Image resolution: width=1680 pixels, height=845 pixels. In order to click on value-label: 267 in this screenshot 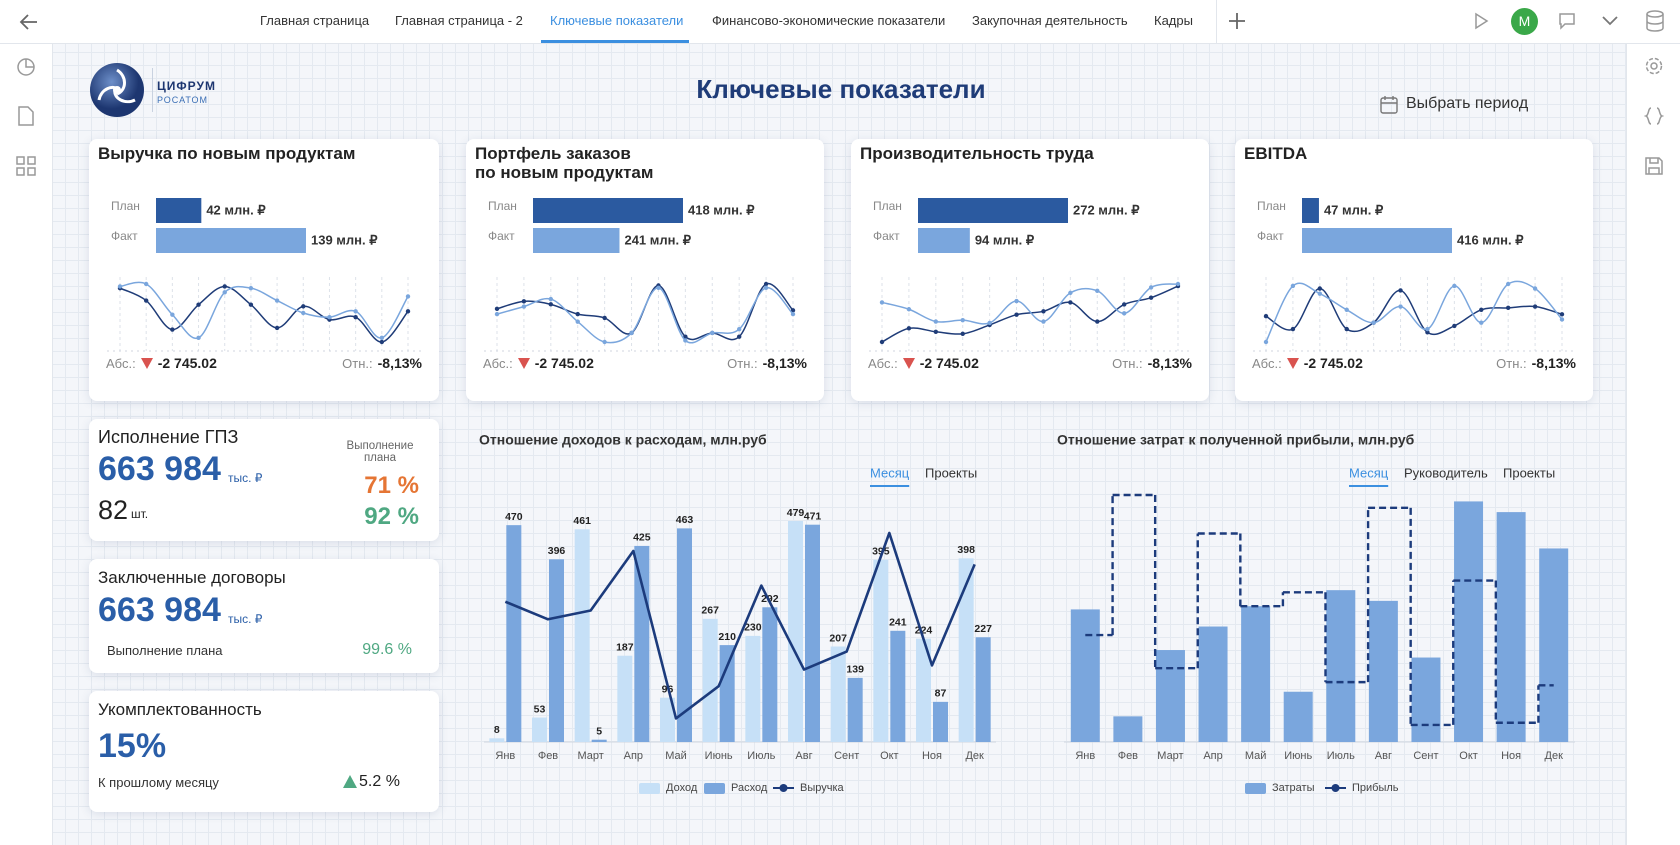, I will do `click(710, 611)`.